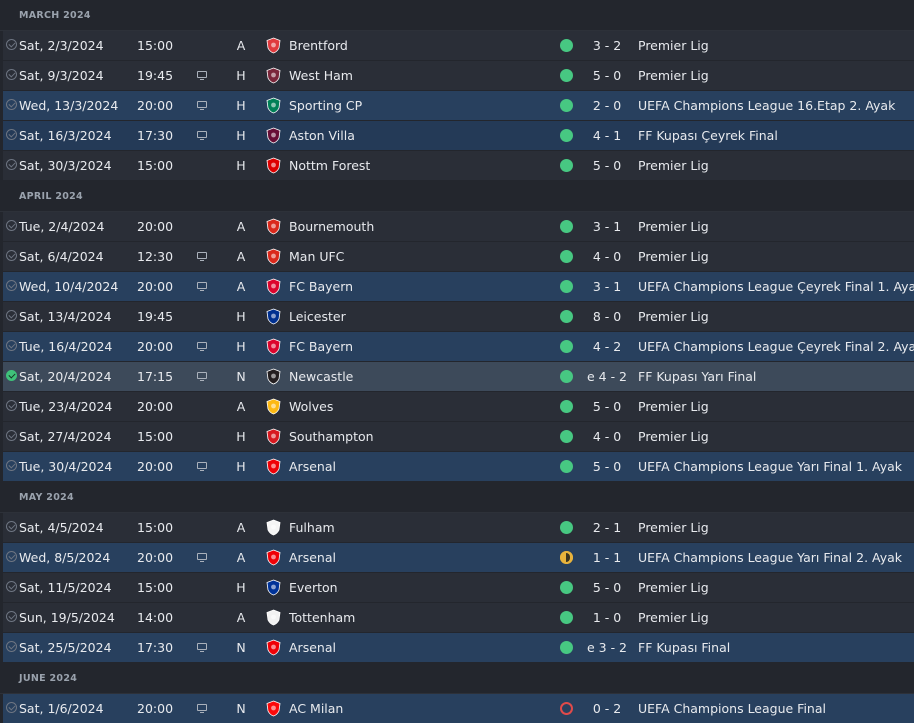  Describe the element at coordinates (312, 527) in the screenshot. I see `opponent-name: Fulham` at that location.